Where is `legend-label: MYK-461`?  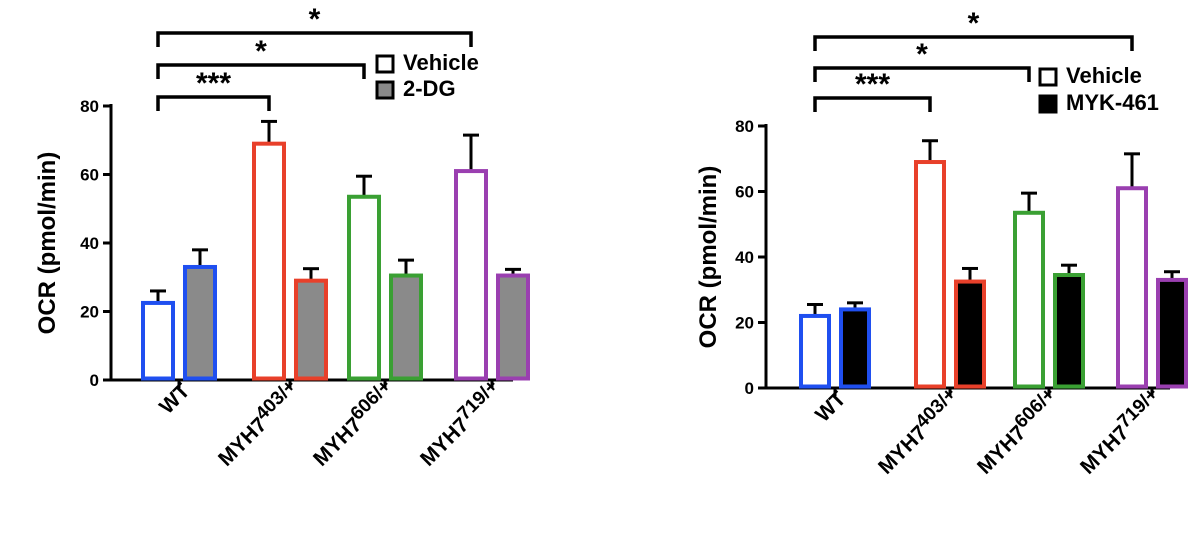
legend-label: MYK-461 is located at coordinates (1112, 102).